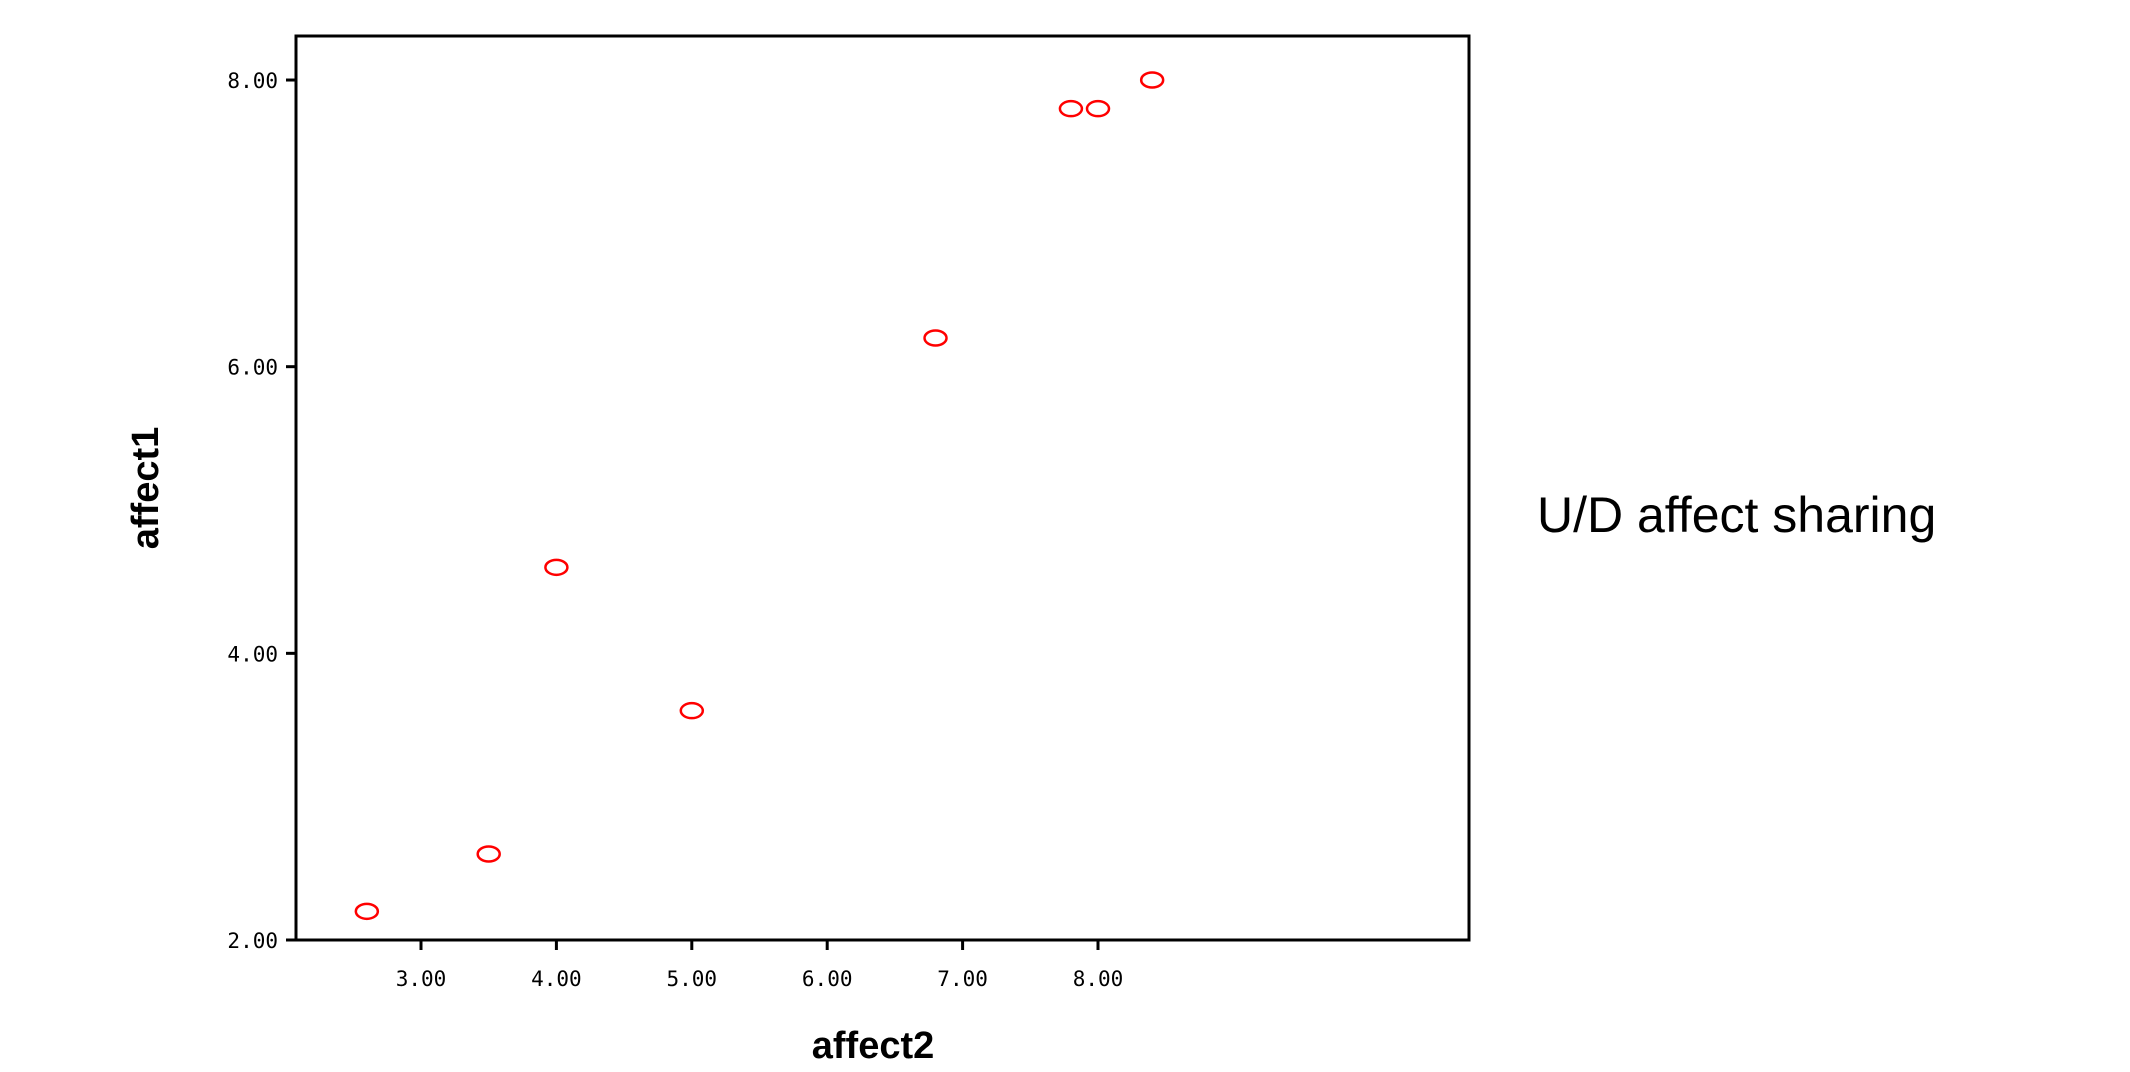 The width and height of the screenshot is (2130, 1072). I want to click on x-tick-label: 4.00, so click(556, 979).